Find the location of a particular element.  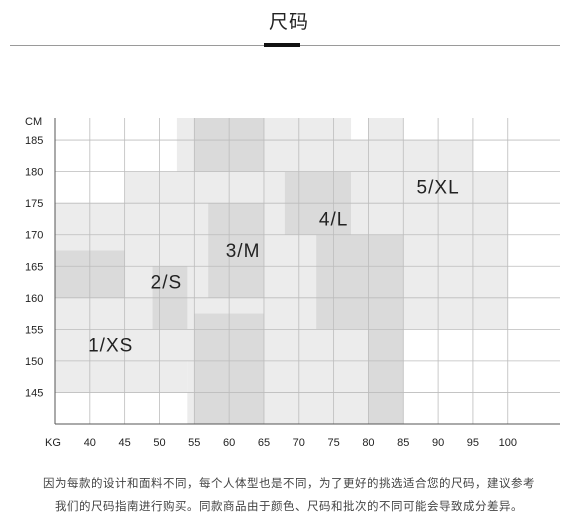

title-accent-bar is located at coordinates (282, 45).